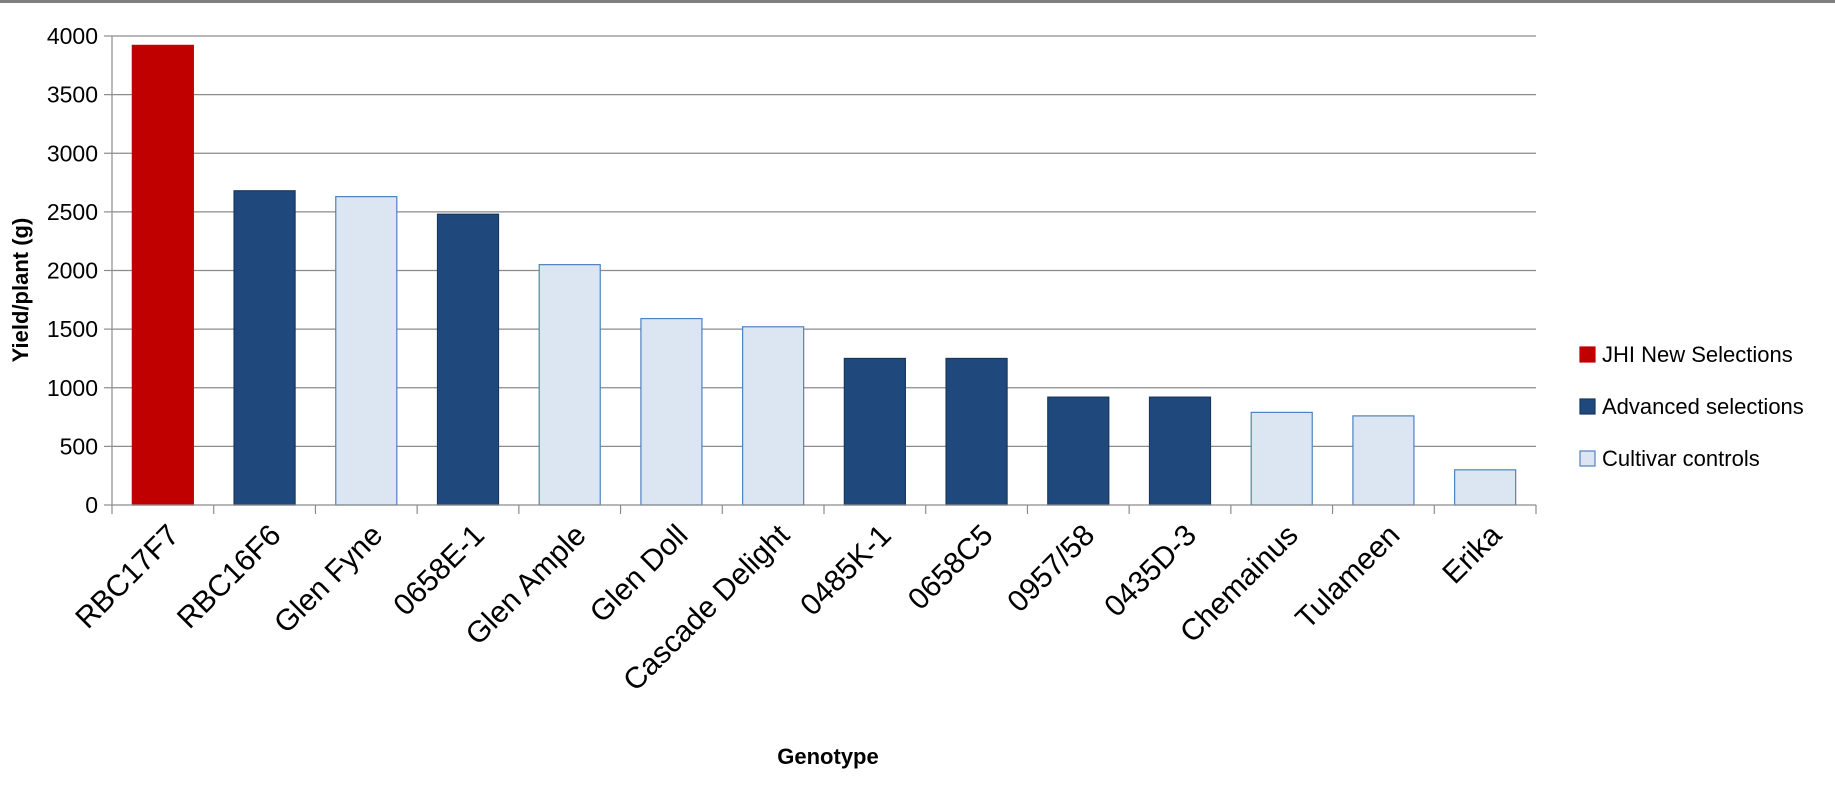 Image resolution: width=1835 pixels, height=806 pixels. I want to click on x-tick-label: 0658E-1, so click(439, 571).